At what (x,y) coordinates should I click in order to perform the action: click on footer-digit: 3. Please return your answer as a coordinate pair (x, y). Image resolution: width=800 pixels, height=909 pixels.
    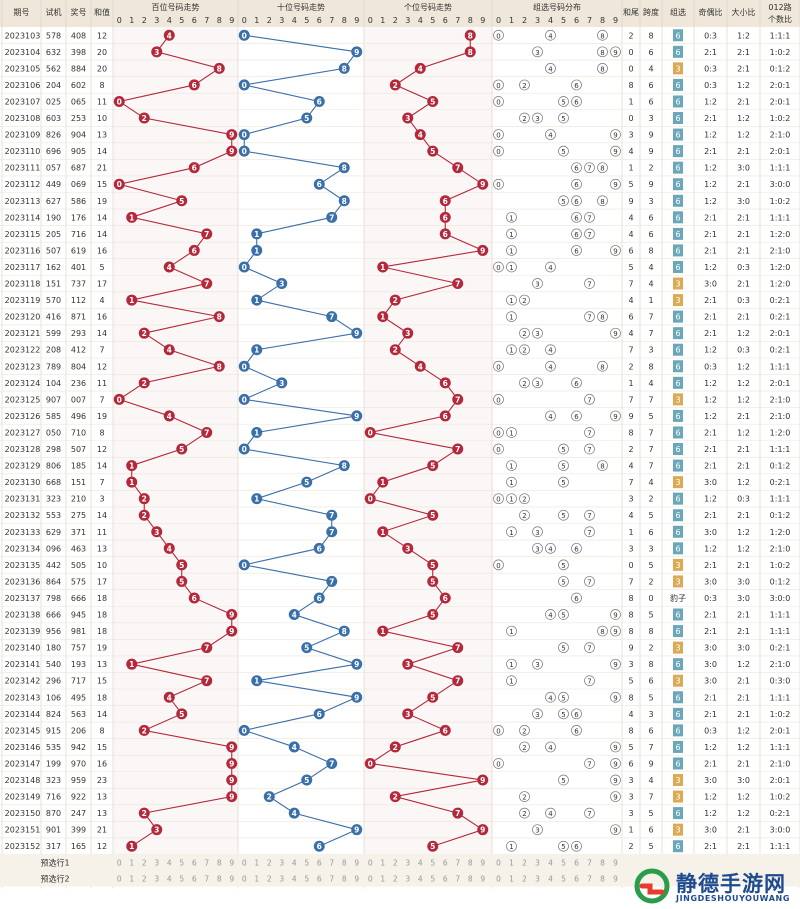
    Looking at the image, I should click on (537, 863).